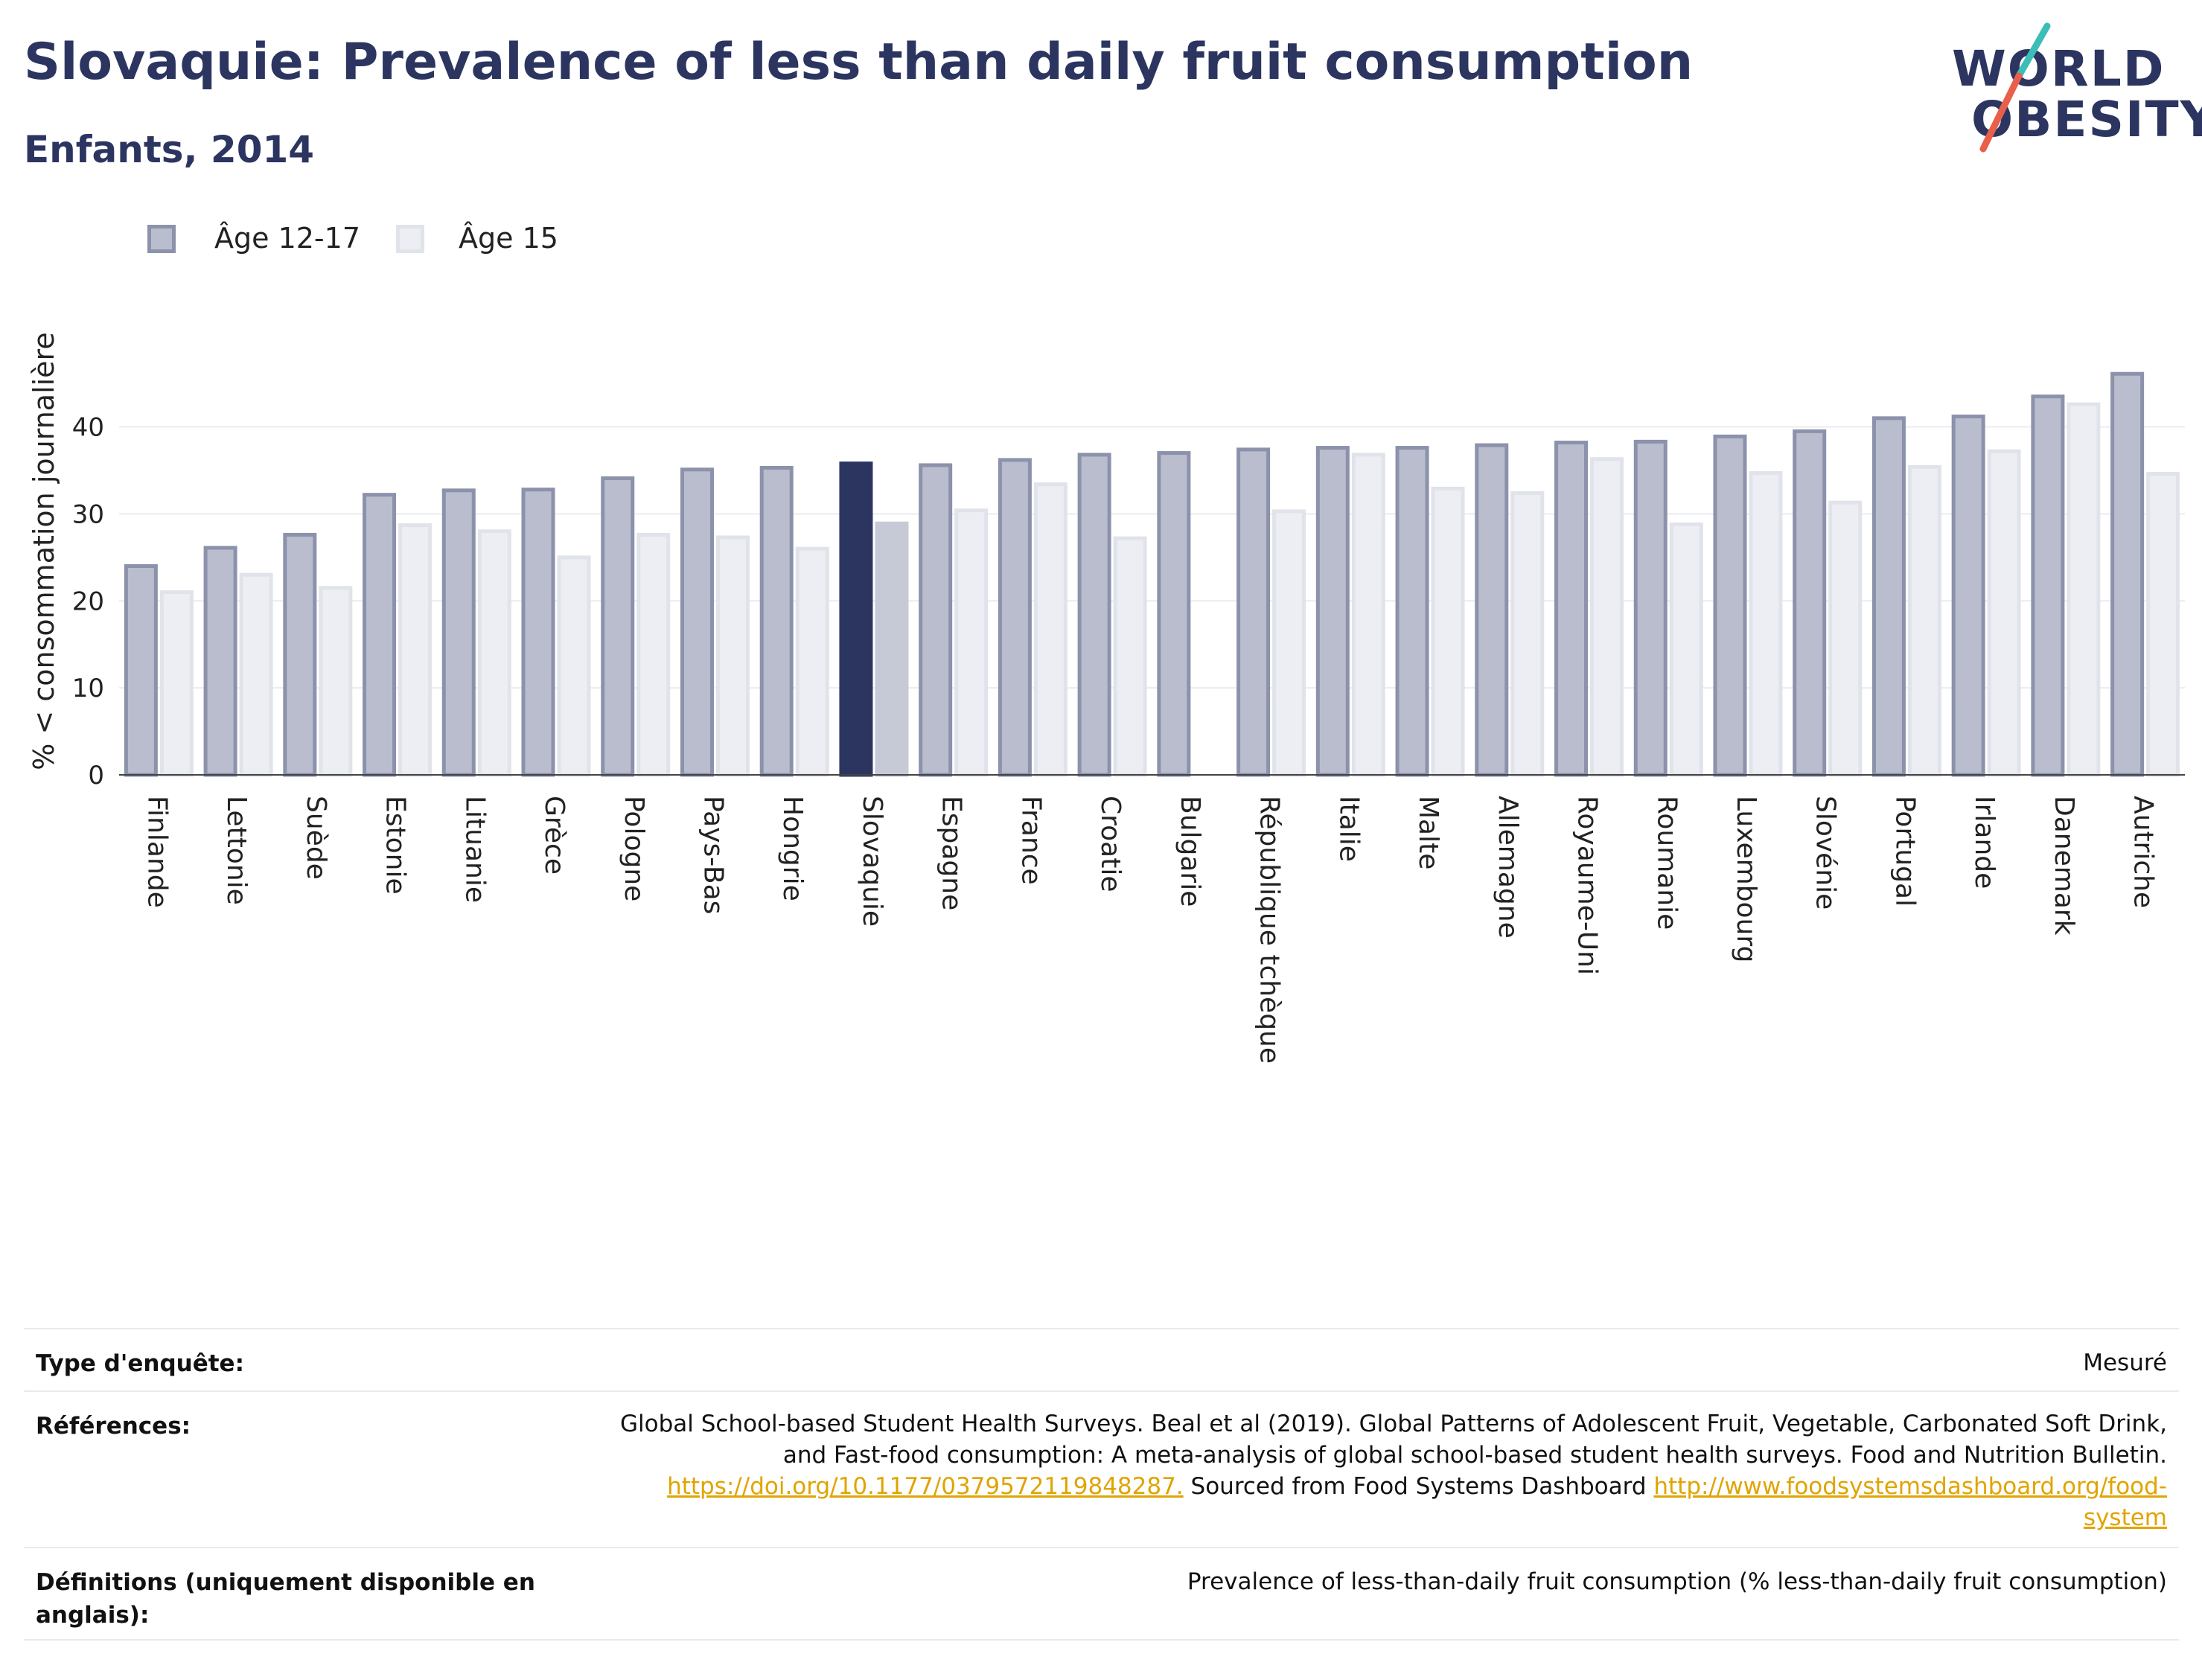 This screenshot has width=2202, height=1680. What do you see at coordinates (1492, 610) in the screenshot?
I see `bar-age-12-17-allemagne` at bounding box center [1492, 610].